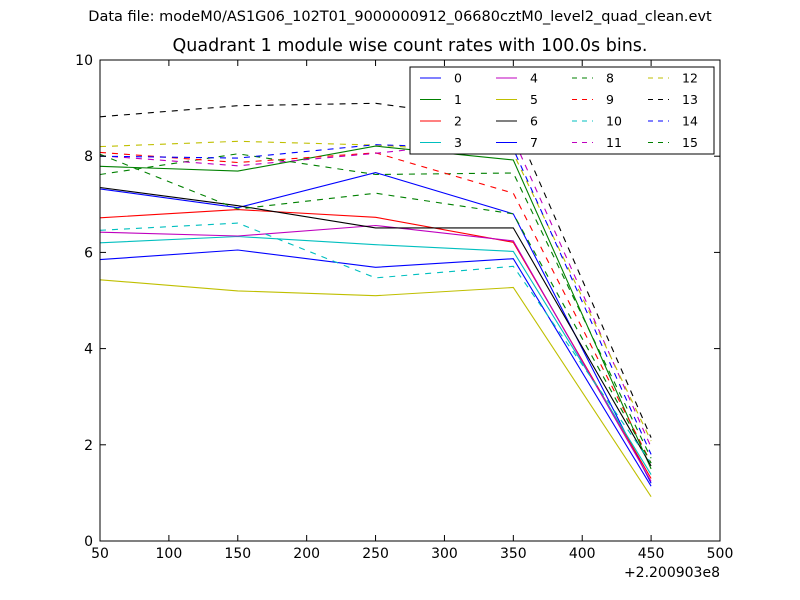 This screenshot has width=800, height=600. Describe the element at coordinates (444, 554) in the screenshot. I see `x-tick-label: 300` at that location.